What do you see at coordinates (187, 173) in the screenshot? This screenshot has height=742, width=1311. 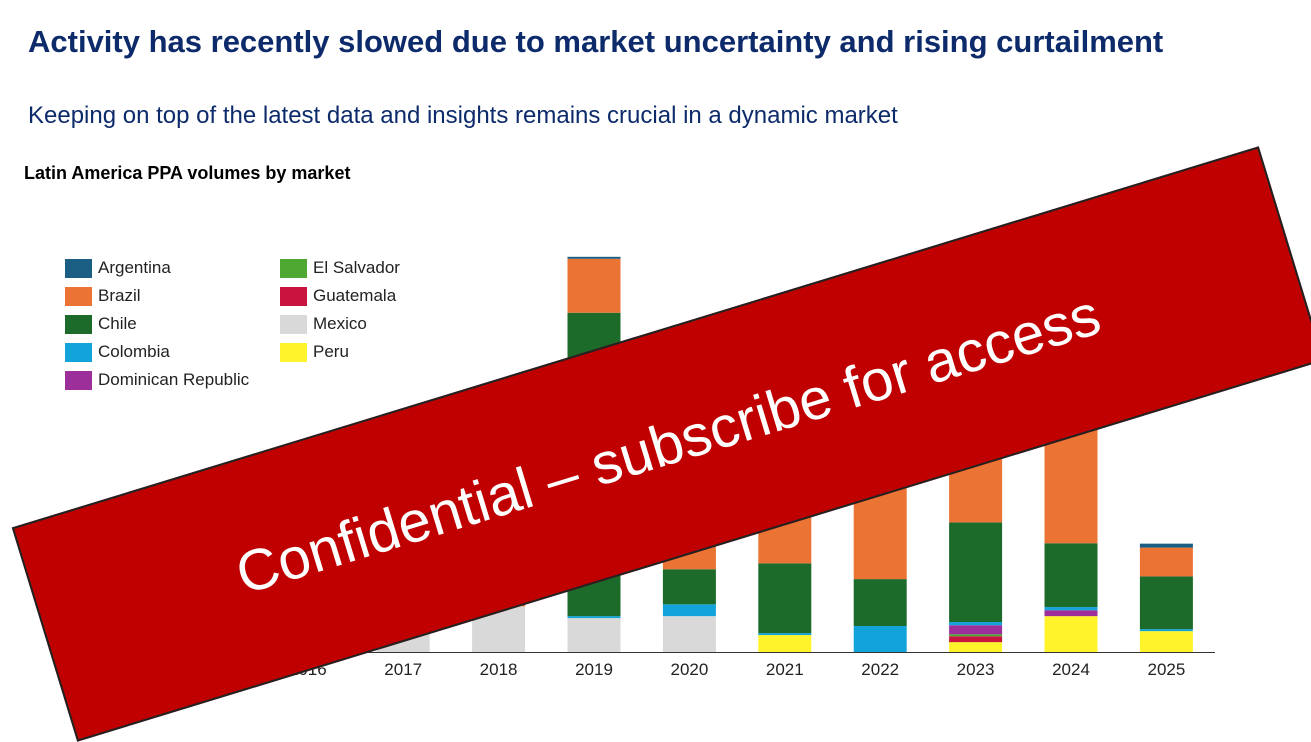 I see `chart-title: Latin America PPA volumes by market` at bounding box center [187, 173].